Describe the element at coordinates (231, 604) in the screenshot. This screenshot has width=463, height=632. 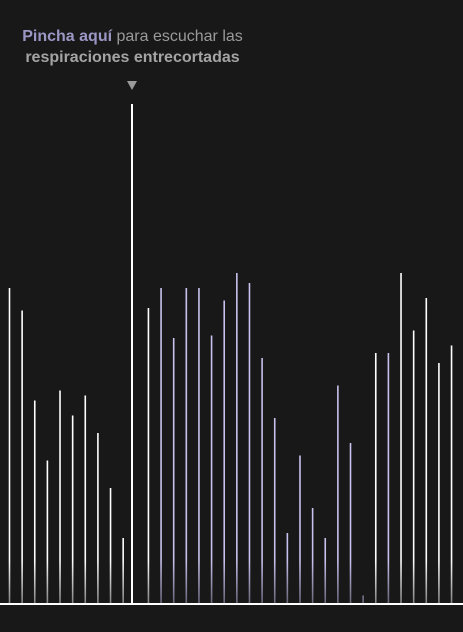
I see `baseline` at that location.